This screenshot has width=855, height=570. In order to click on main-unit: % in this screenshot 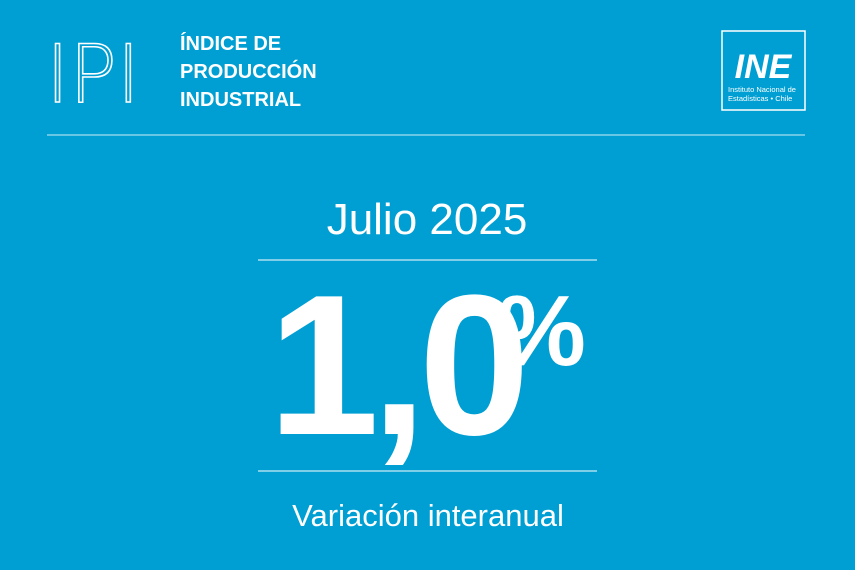, I will do `click(541, 331)`.